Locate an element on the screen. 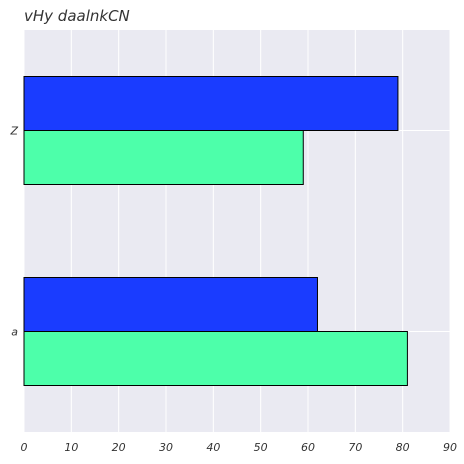 This screenshot has width=464, height=464. x-tick-label: 50 is located at coordinates (261, 447).